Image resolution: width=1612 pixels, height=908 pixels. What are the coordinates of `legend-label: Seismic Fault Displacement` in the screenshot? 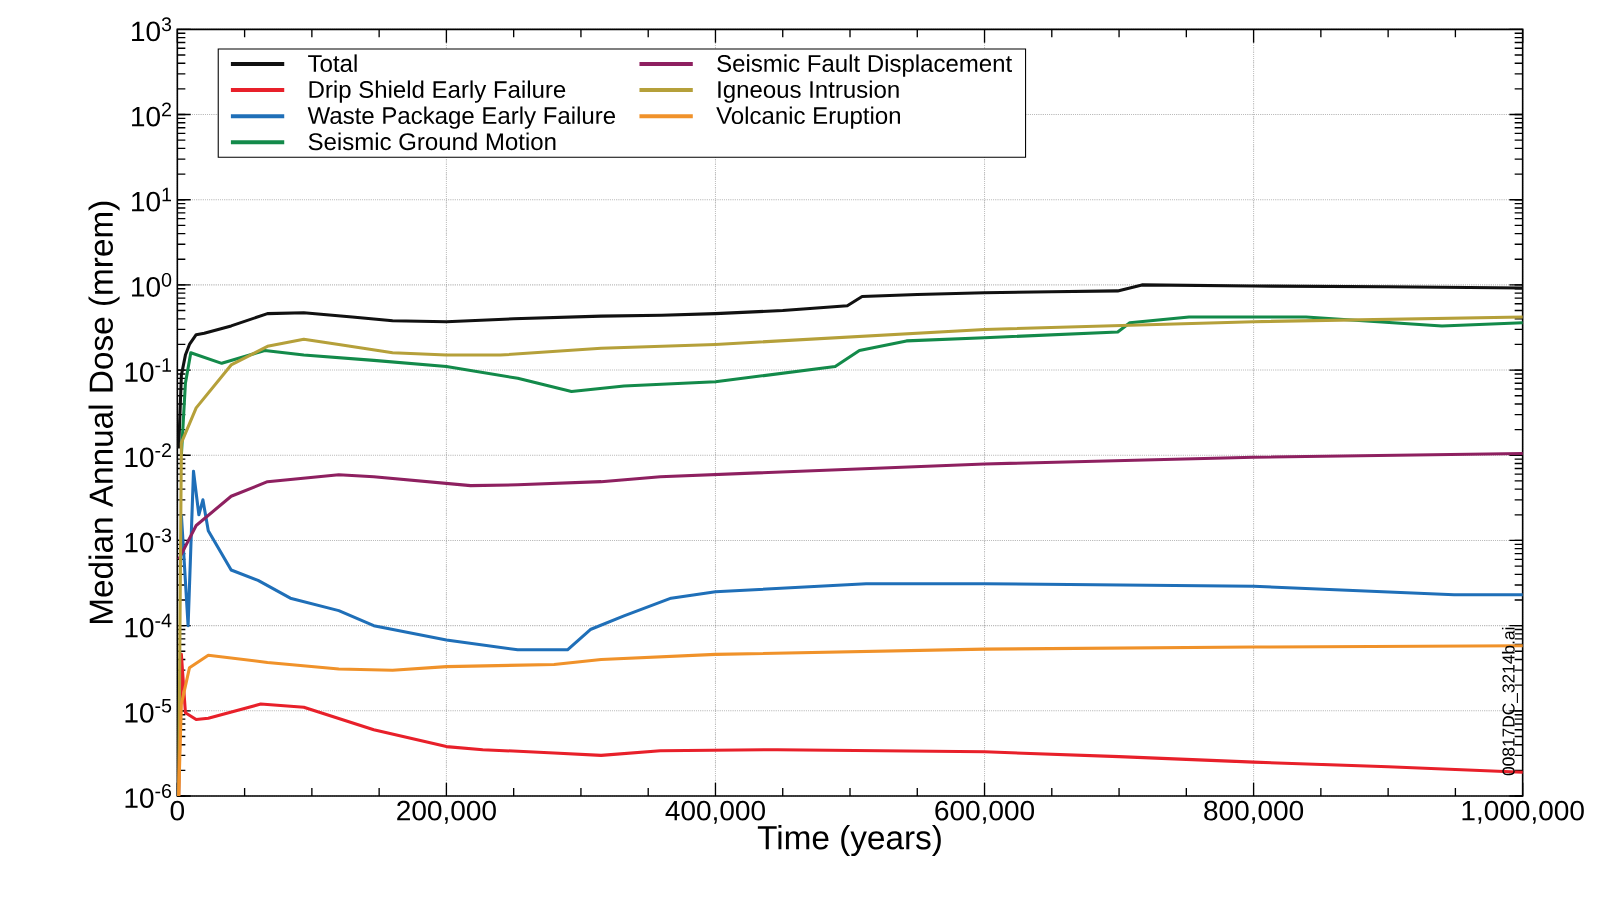 It's located at (864, 65).